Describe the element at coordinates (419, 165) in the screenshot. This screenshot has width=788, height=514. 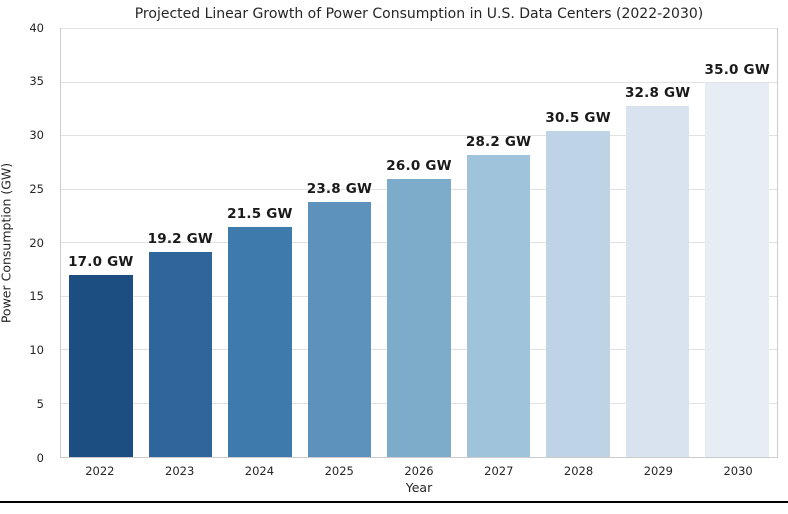
I see `bar-value-label-2026: 26.0 GW` at that location.